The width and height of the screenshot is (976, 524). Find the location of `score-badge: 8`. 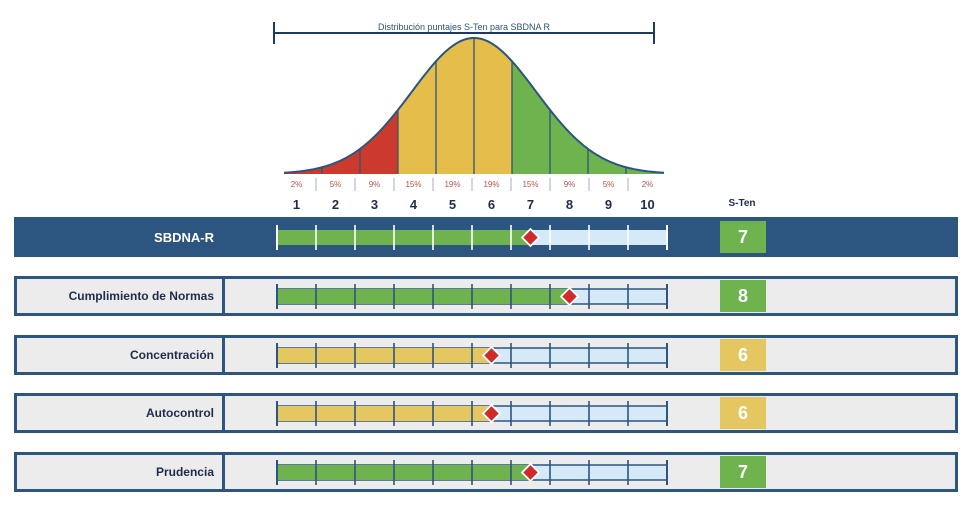

score-badge: 8 is located at coordinates (743, 296).